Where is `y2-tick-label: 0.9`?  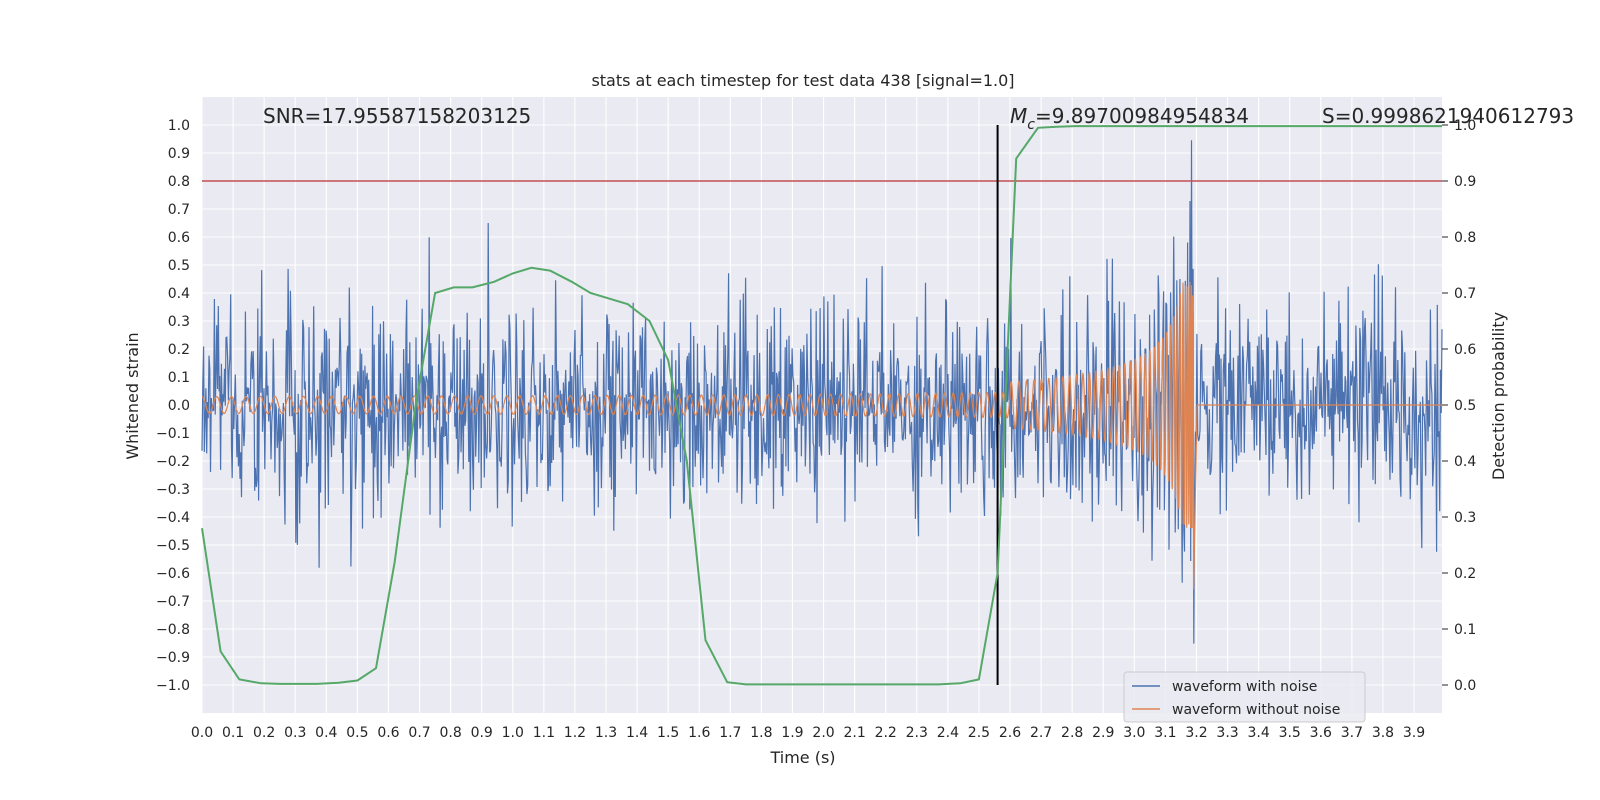 y2-tick-label: 0.9 is located at coordinates (1465, 182).